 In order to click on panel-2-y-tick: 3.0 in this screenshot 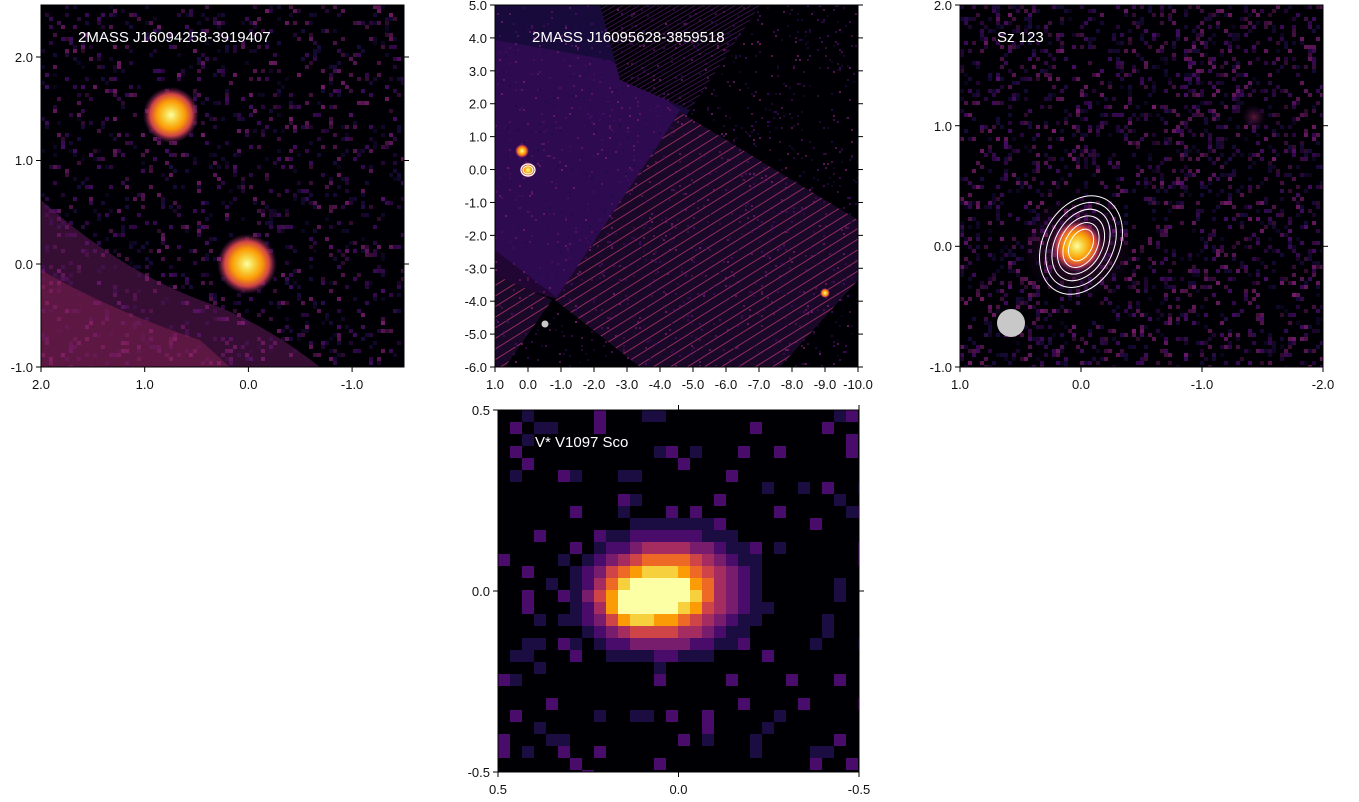, I will do `click(478, 71)`.